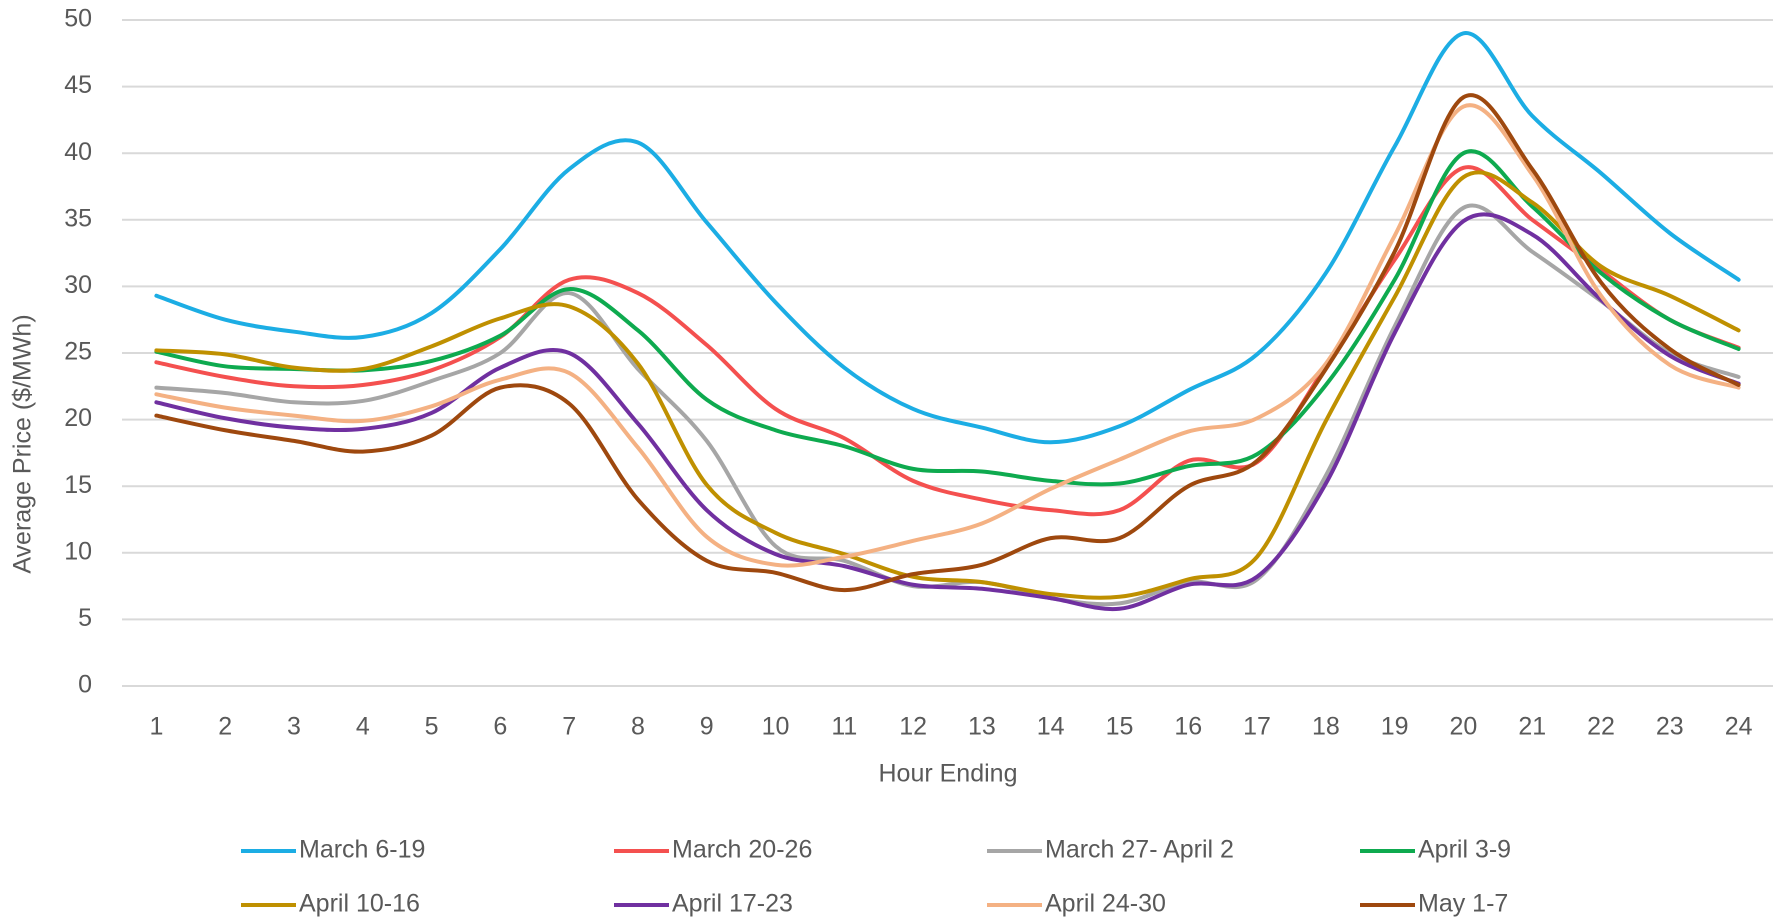 This screenshot has height=921, width=1784. I want to click on y-tick-label: 35, so click(78, 218).